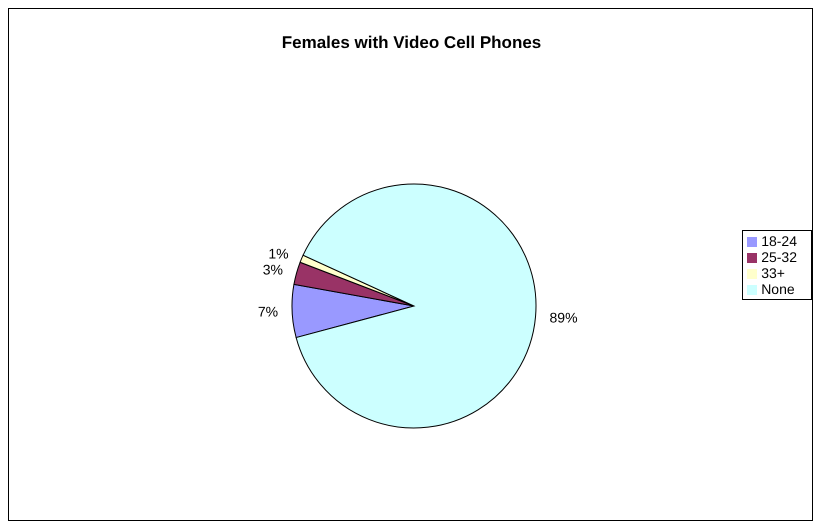  What do you see at coordinates (273, 269) in the screenshot?
I see `data-label: 3%` at bounding box center [273, 269].